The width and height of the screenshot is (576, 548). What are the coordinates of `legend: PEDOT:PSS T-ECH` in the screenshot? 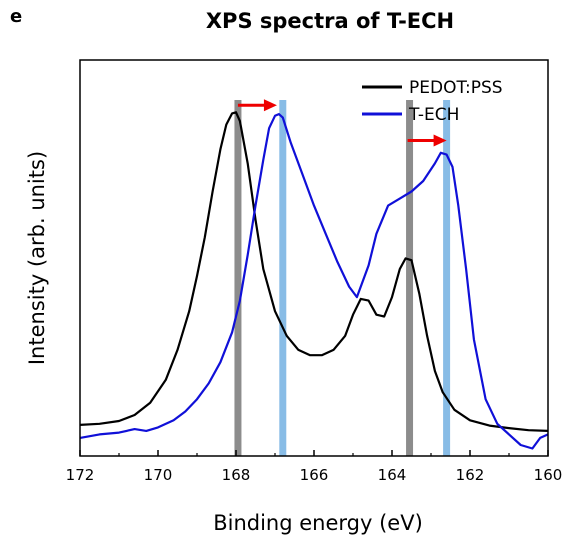 It's located at (432, 101).